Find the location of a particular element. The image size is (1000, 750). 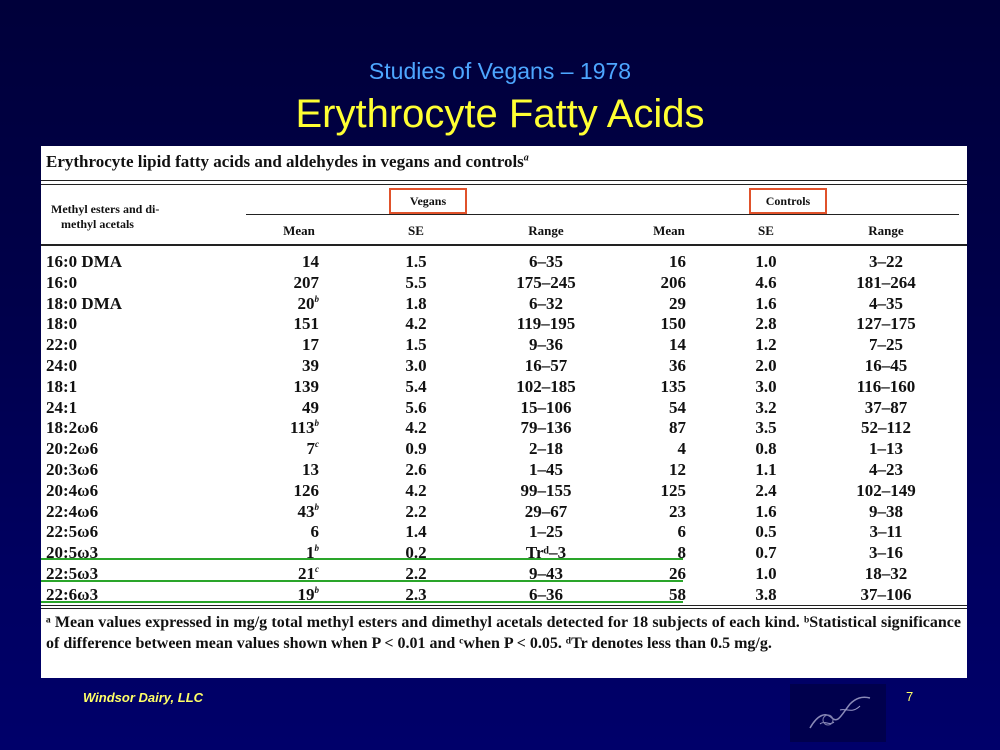

vegans-mean-value: 49 is located at coordinates (310, 407).